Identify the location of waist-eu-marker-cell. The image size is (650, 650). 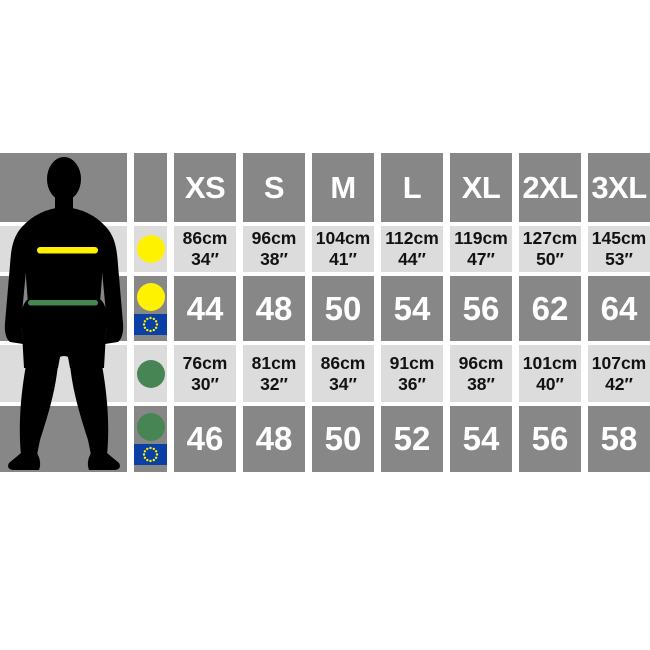
(150, 439).